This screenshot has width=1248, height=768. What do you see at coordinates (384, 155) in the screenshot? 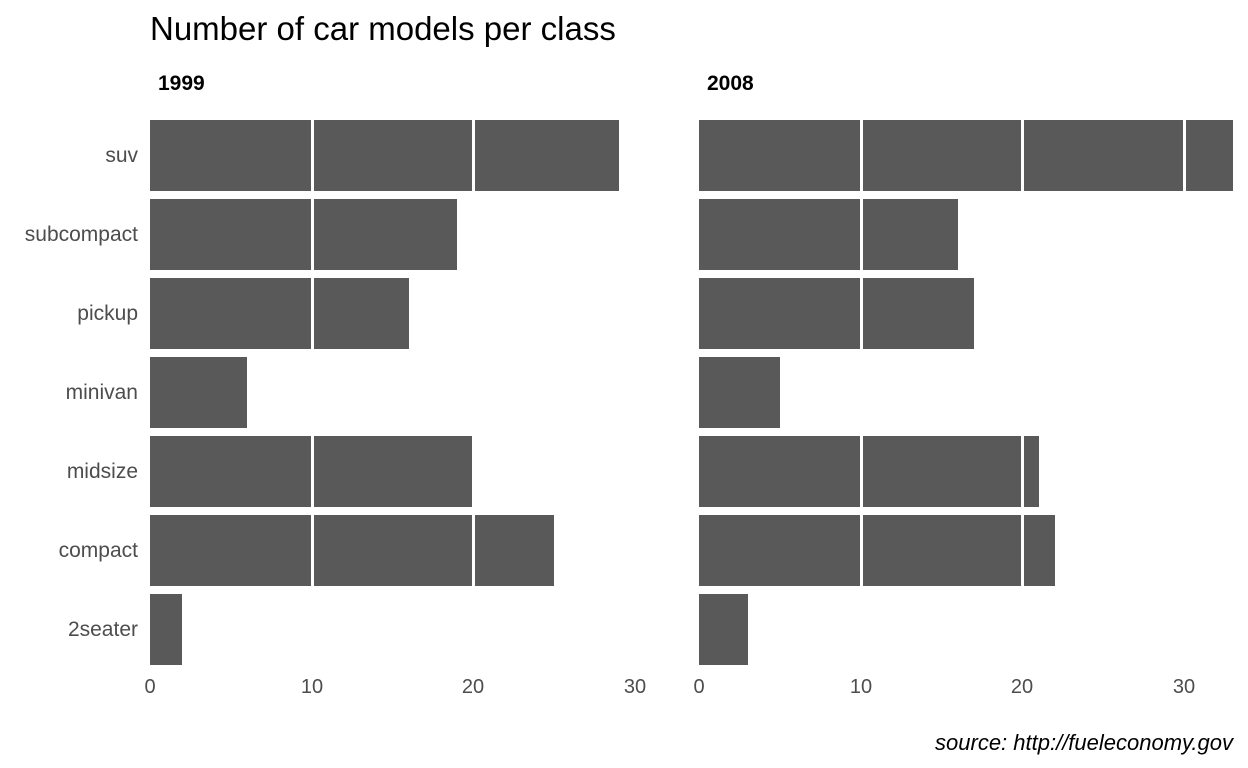
I see `bar-1999-suv` at bounding box center [384, 155].